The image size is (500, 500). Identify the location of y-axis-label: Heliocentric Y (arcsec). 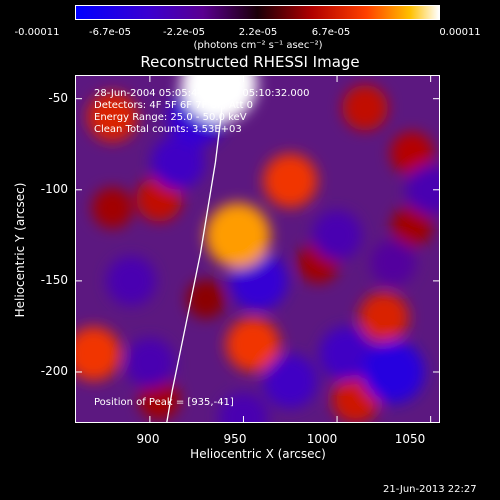
(20, 250).